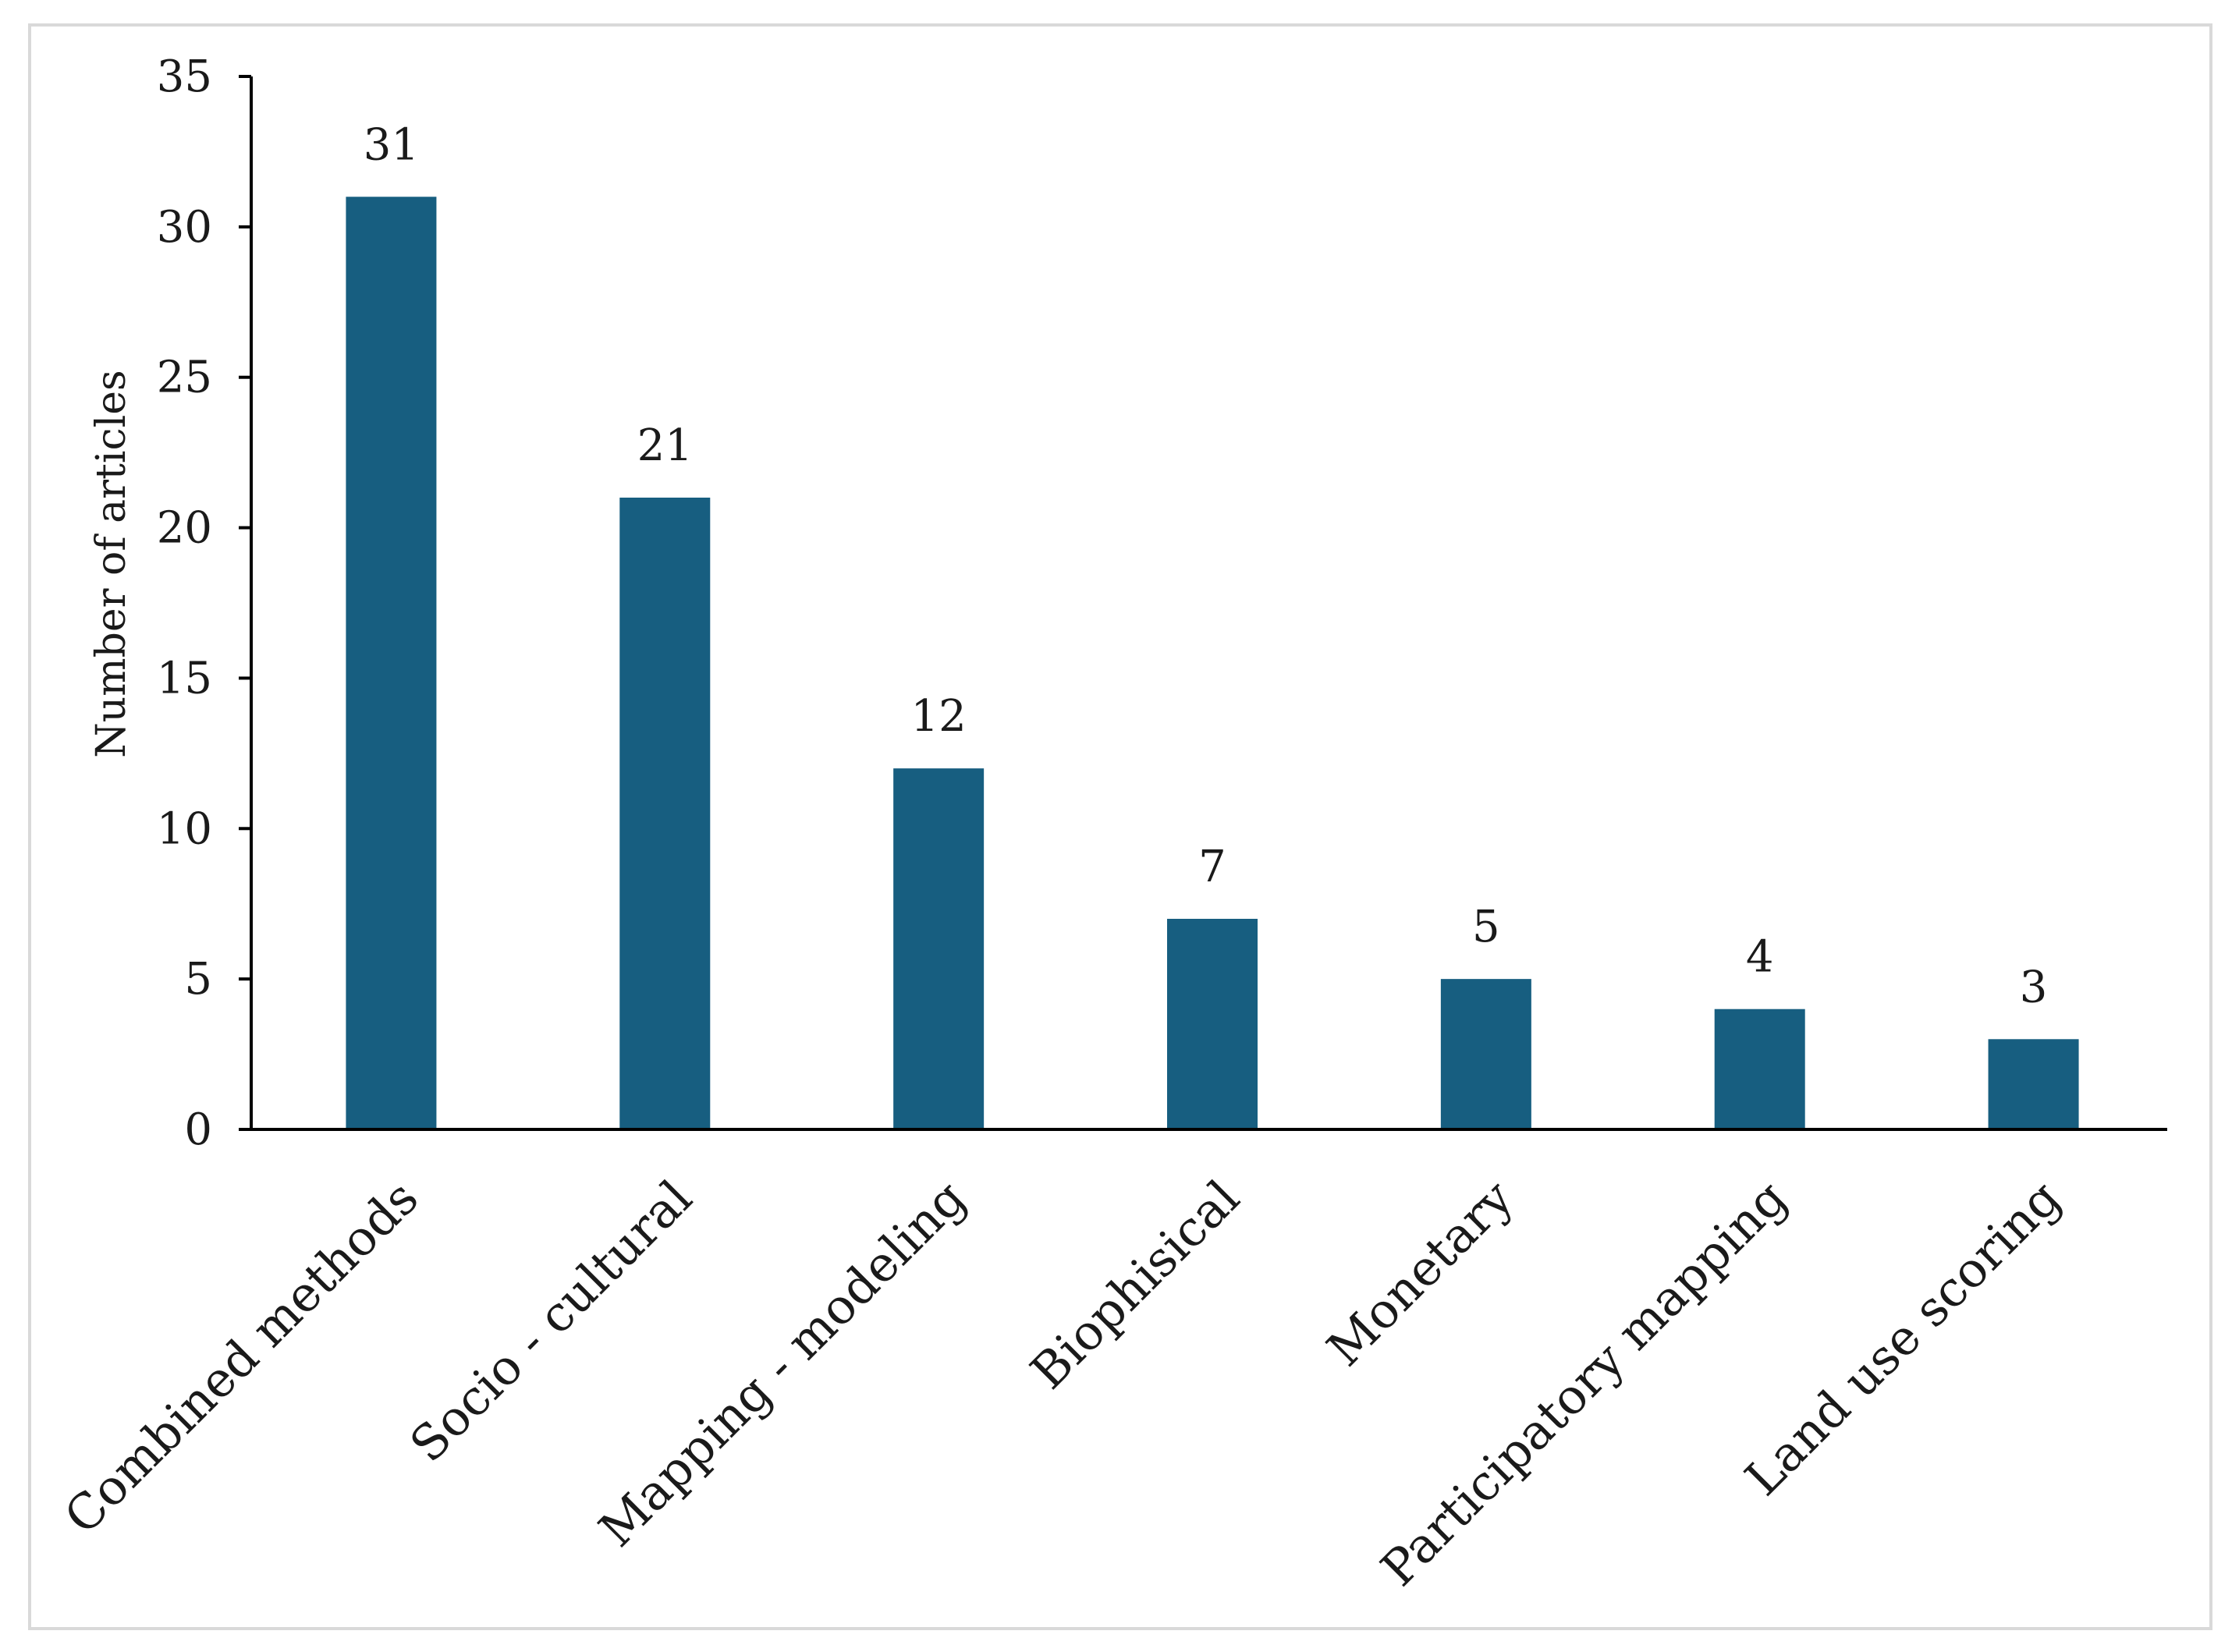 The image size is (2239, 1652). Describe the element at coordinates (550, 1321) in the screenshot. I see `category-label: Socio - cultural` at that location.